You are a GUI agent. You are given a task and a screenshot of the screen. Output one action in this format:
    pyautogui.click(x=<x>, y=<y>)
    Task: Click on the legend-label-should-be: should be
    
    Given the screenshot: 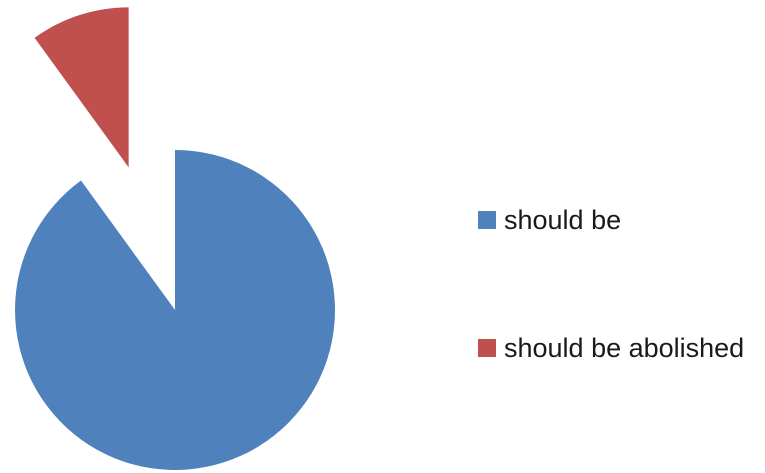 What is the action you would take?
    pyautogui.click(x=563, y=219)
    